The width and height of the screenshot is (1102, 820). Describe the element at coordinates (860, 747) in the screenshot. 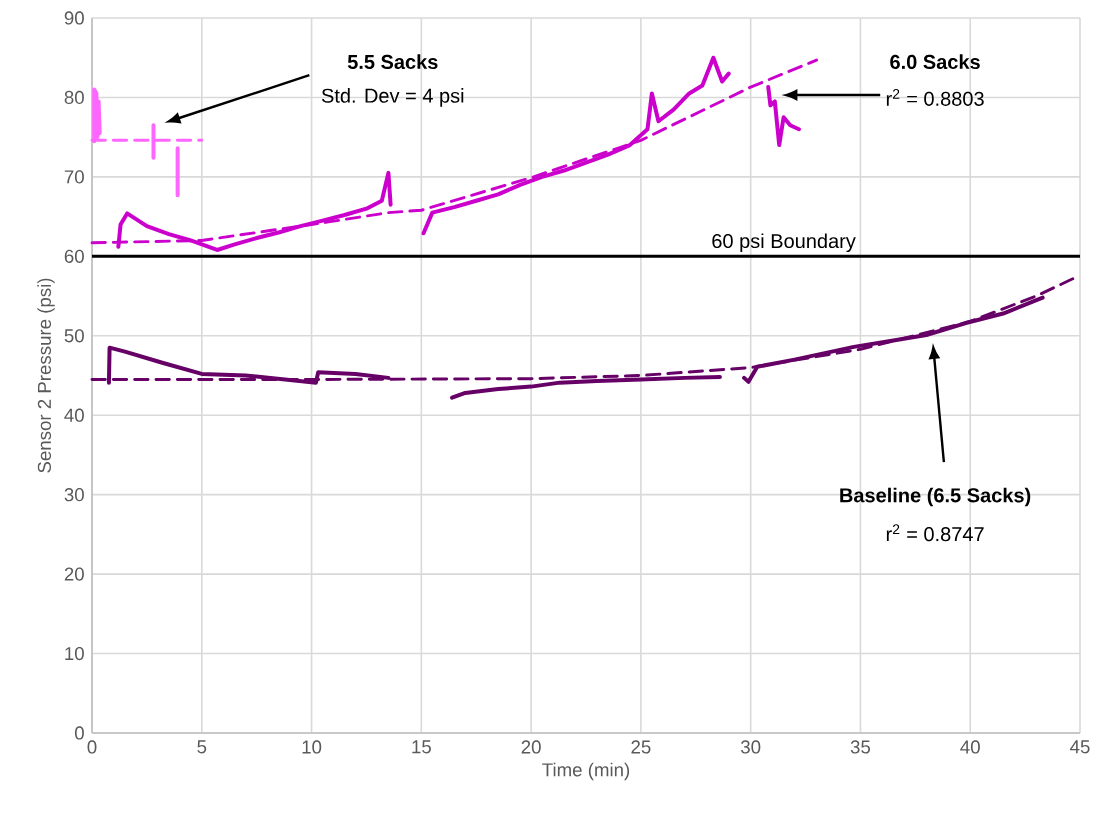

I see `x-tick-label: 35` at that location.